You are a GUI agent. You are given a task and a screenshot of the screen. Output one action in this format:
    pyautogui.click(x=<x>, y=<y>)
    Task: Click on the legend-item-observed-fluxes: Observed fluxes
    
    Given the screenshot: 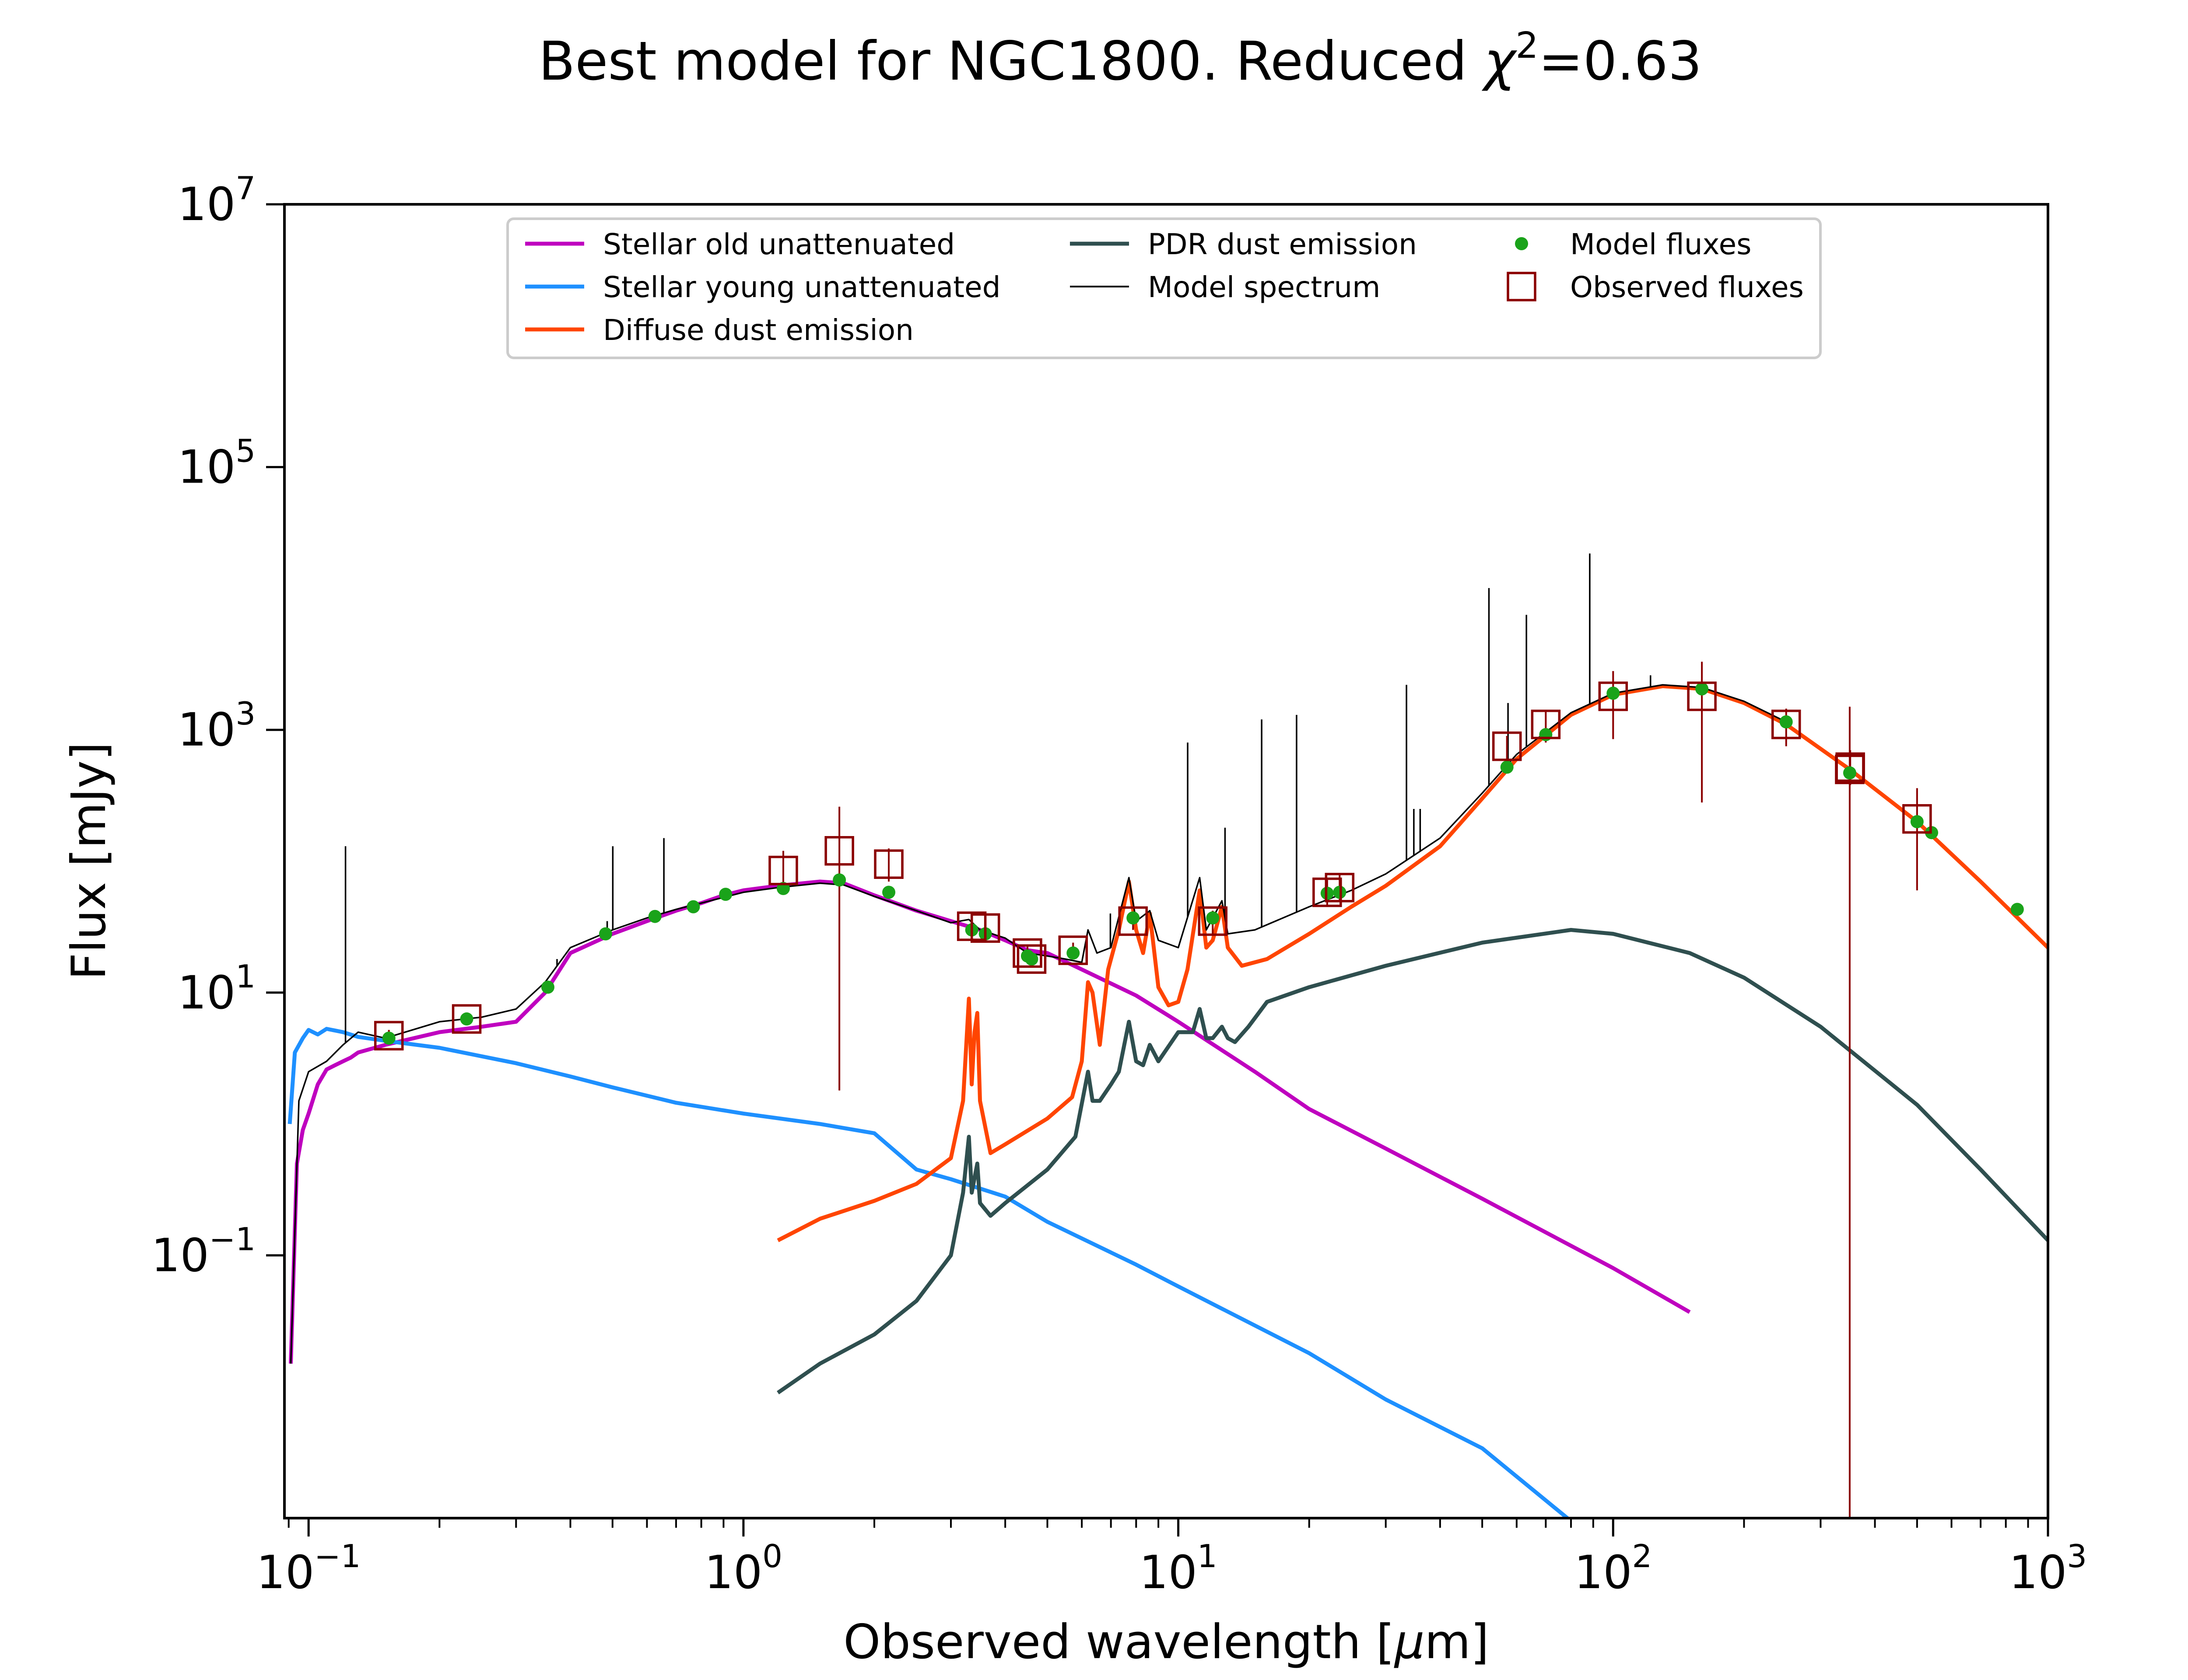 What is the action you would take?
    pyautogui.click(x=1656, y=287)
    